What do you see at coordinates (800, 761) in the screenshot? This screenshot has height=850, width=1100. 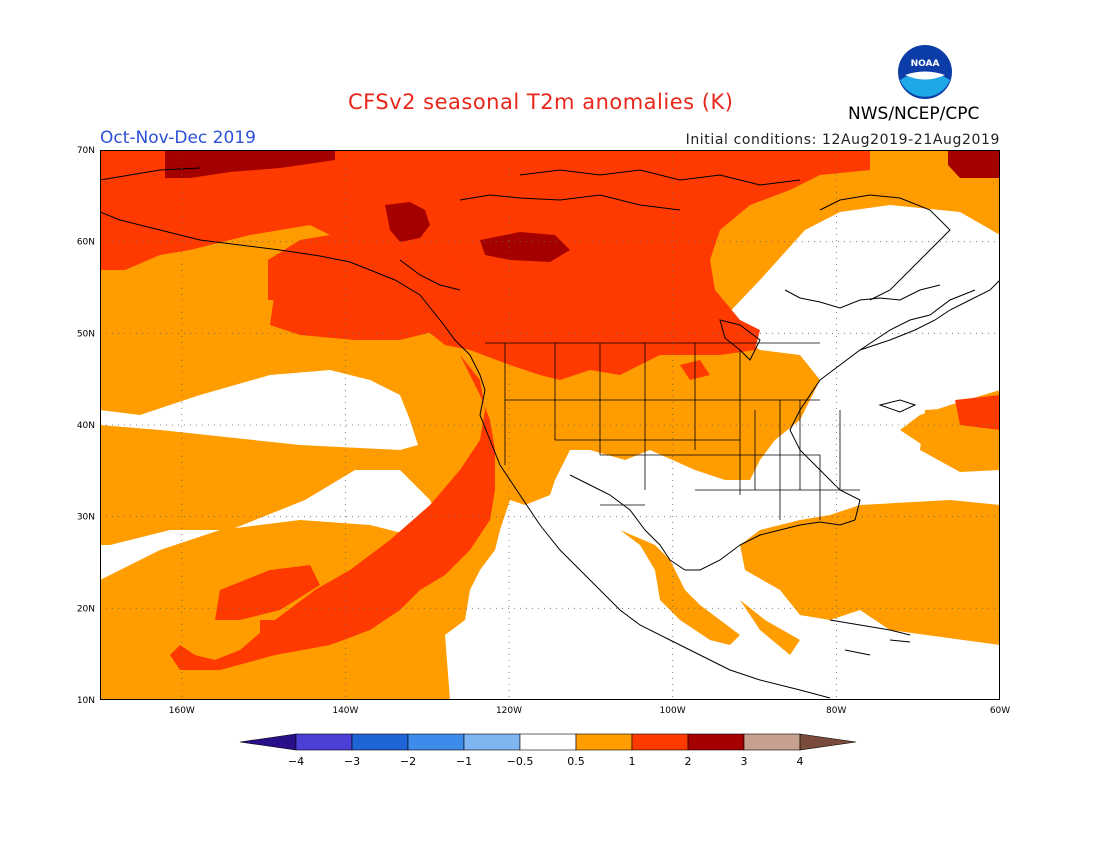 I see `colorbar-tick-label: 4` at bounding box center [800, 761].